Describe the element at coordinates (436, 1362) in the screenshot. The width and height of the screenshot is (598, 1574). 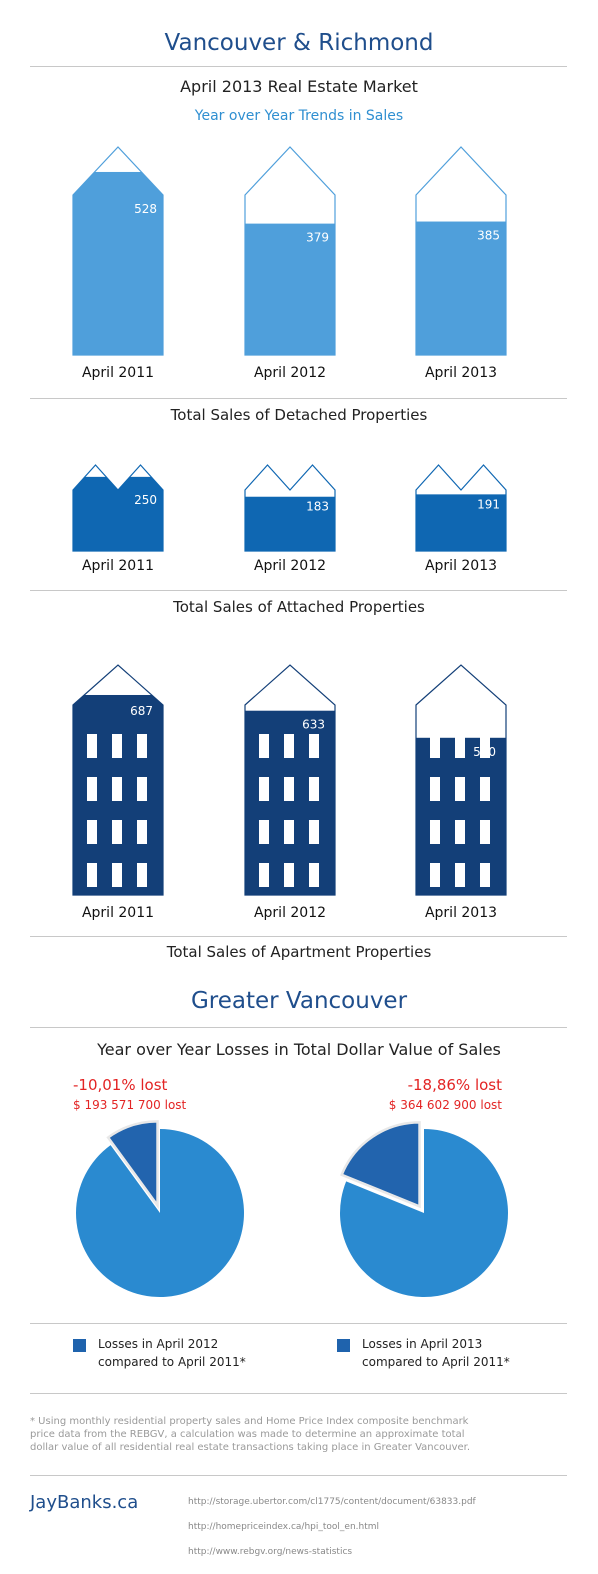
I see `legend-2013-line2: compared to April 2011*` at that location.